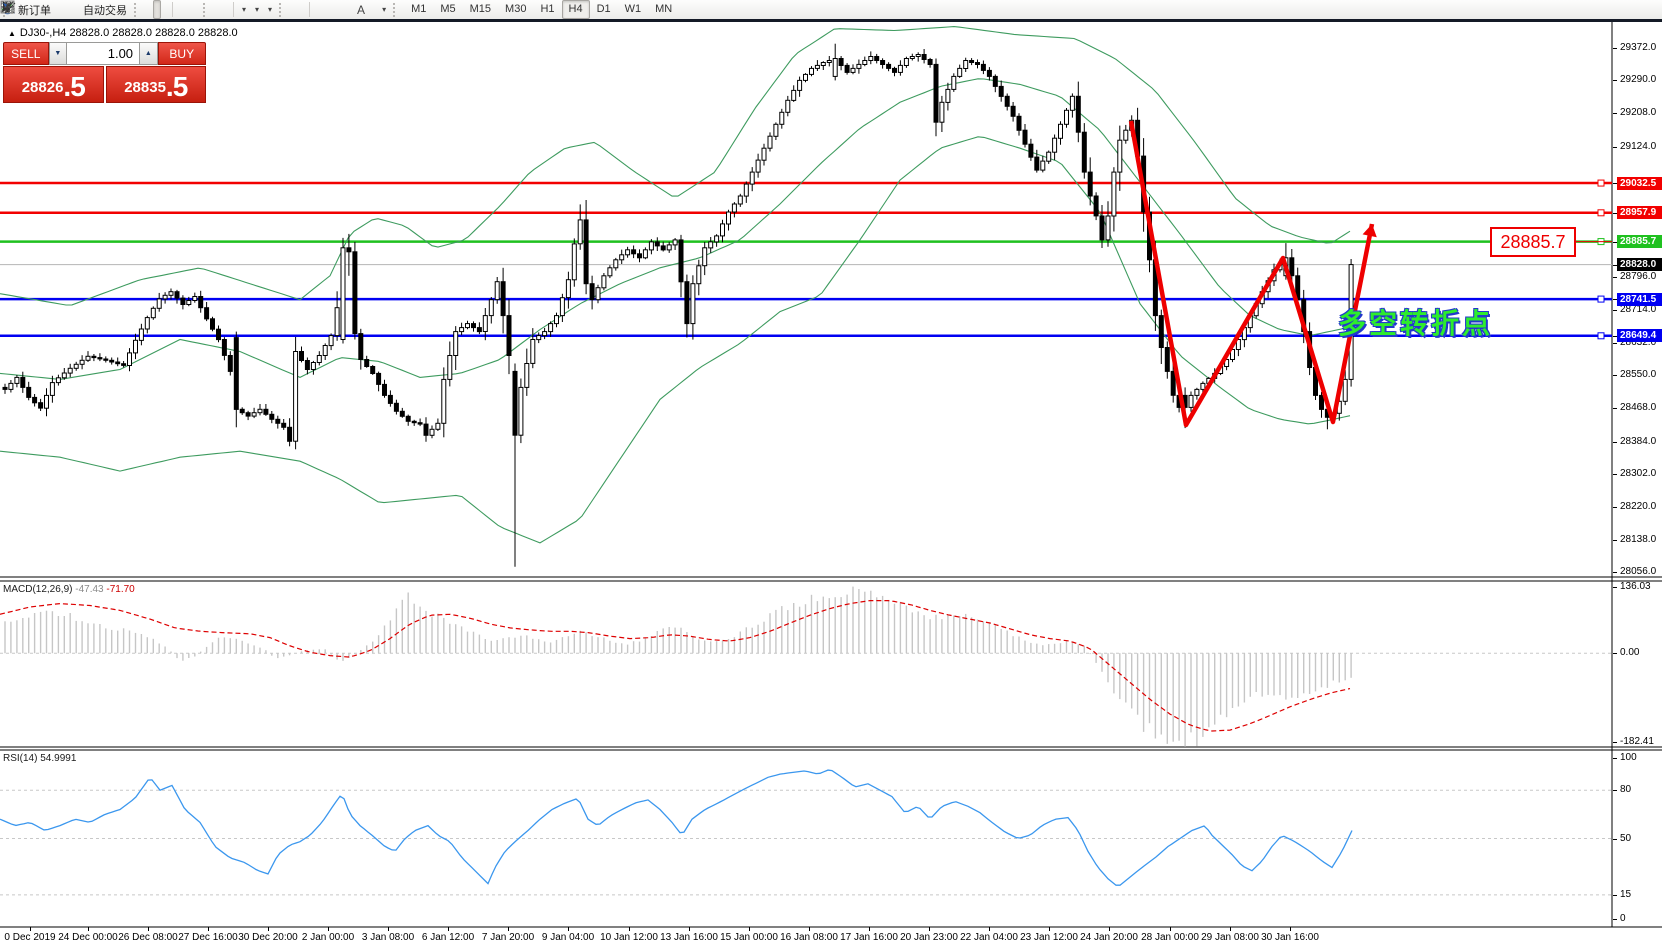 The width and height of the screenshot is (1662, 945). Describe the element at coordinates (1639, 264) in the screenshot. I see `axis-price-label: 28828.0` at that location.